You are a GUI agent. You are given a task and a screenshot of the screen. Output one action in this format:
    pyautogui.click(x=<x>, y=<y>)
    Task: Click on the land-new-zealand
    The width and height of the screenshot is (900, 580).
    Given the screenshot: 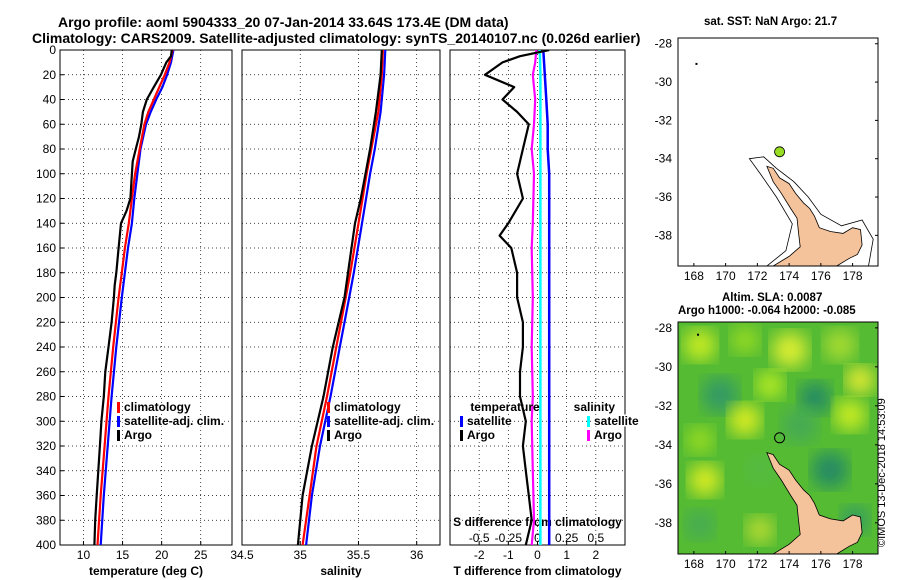 What is the action you would take?
    pyautogui.click(x=814, y=502)
    